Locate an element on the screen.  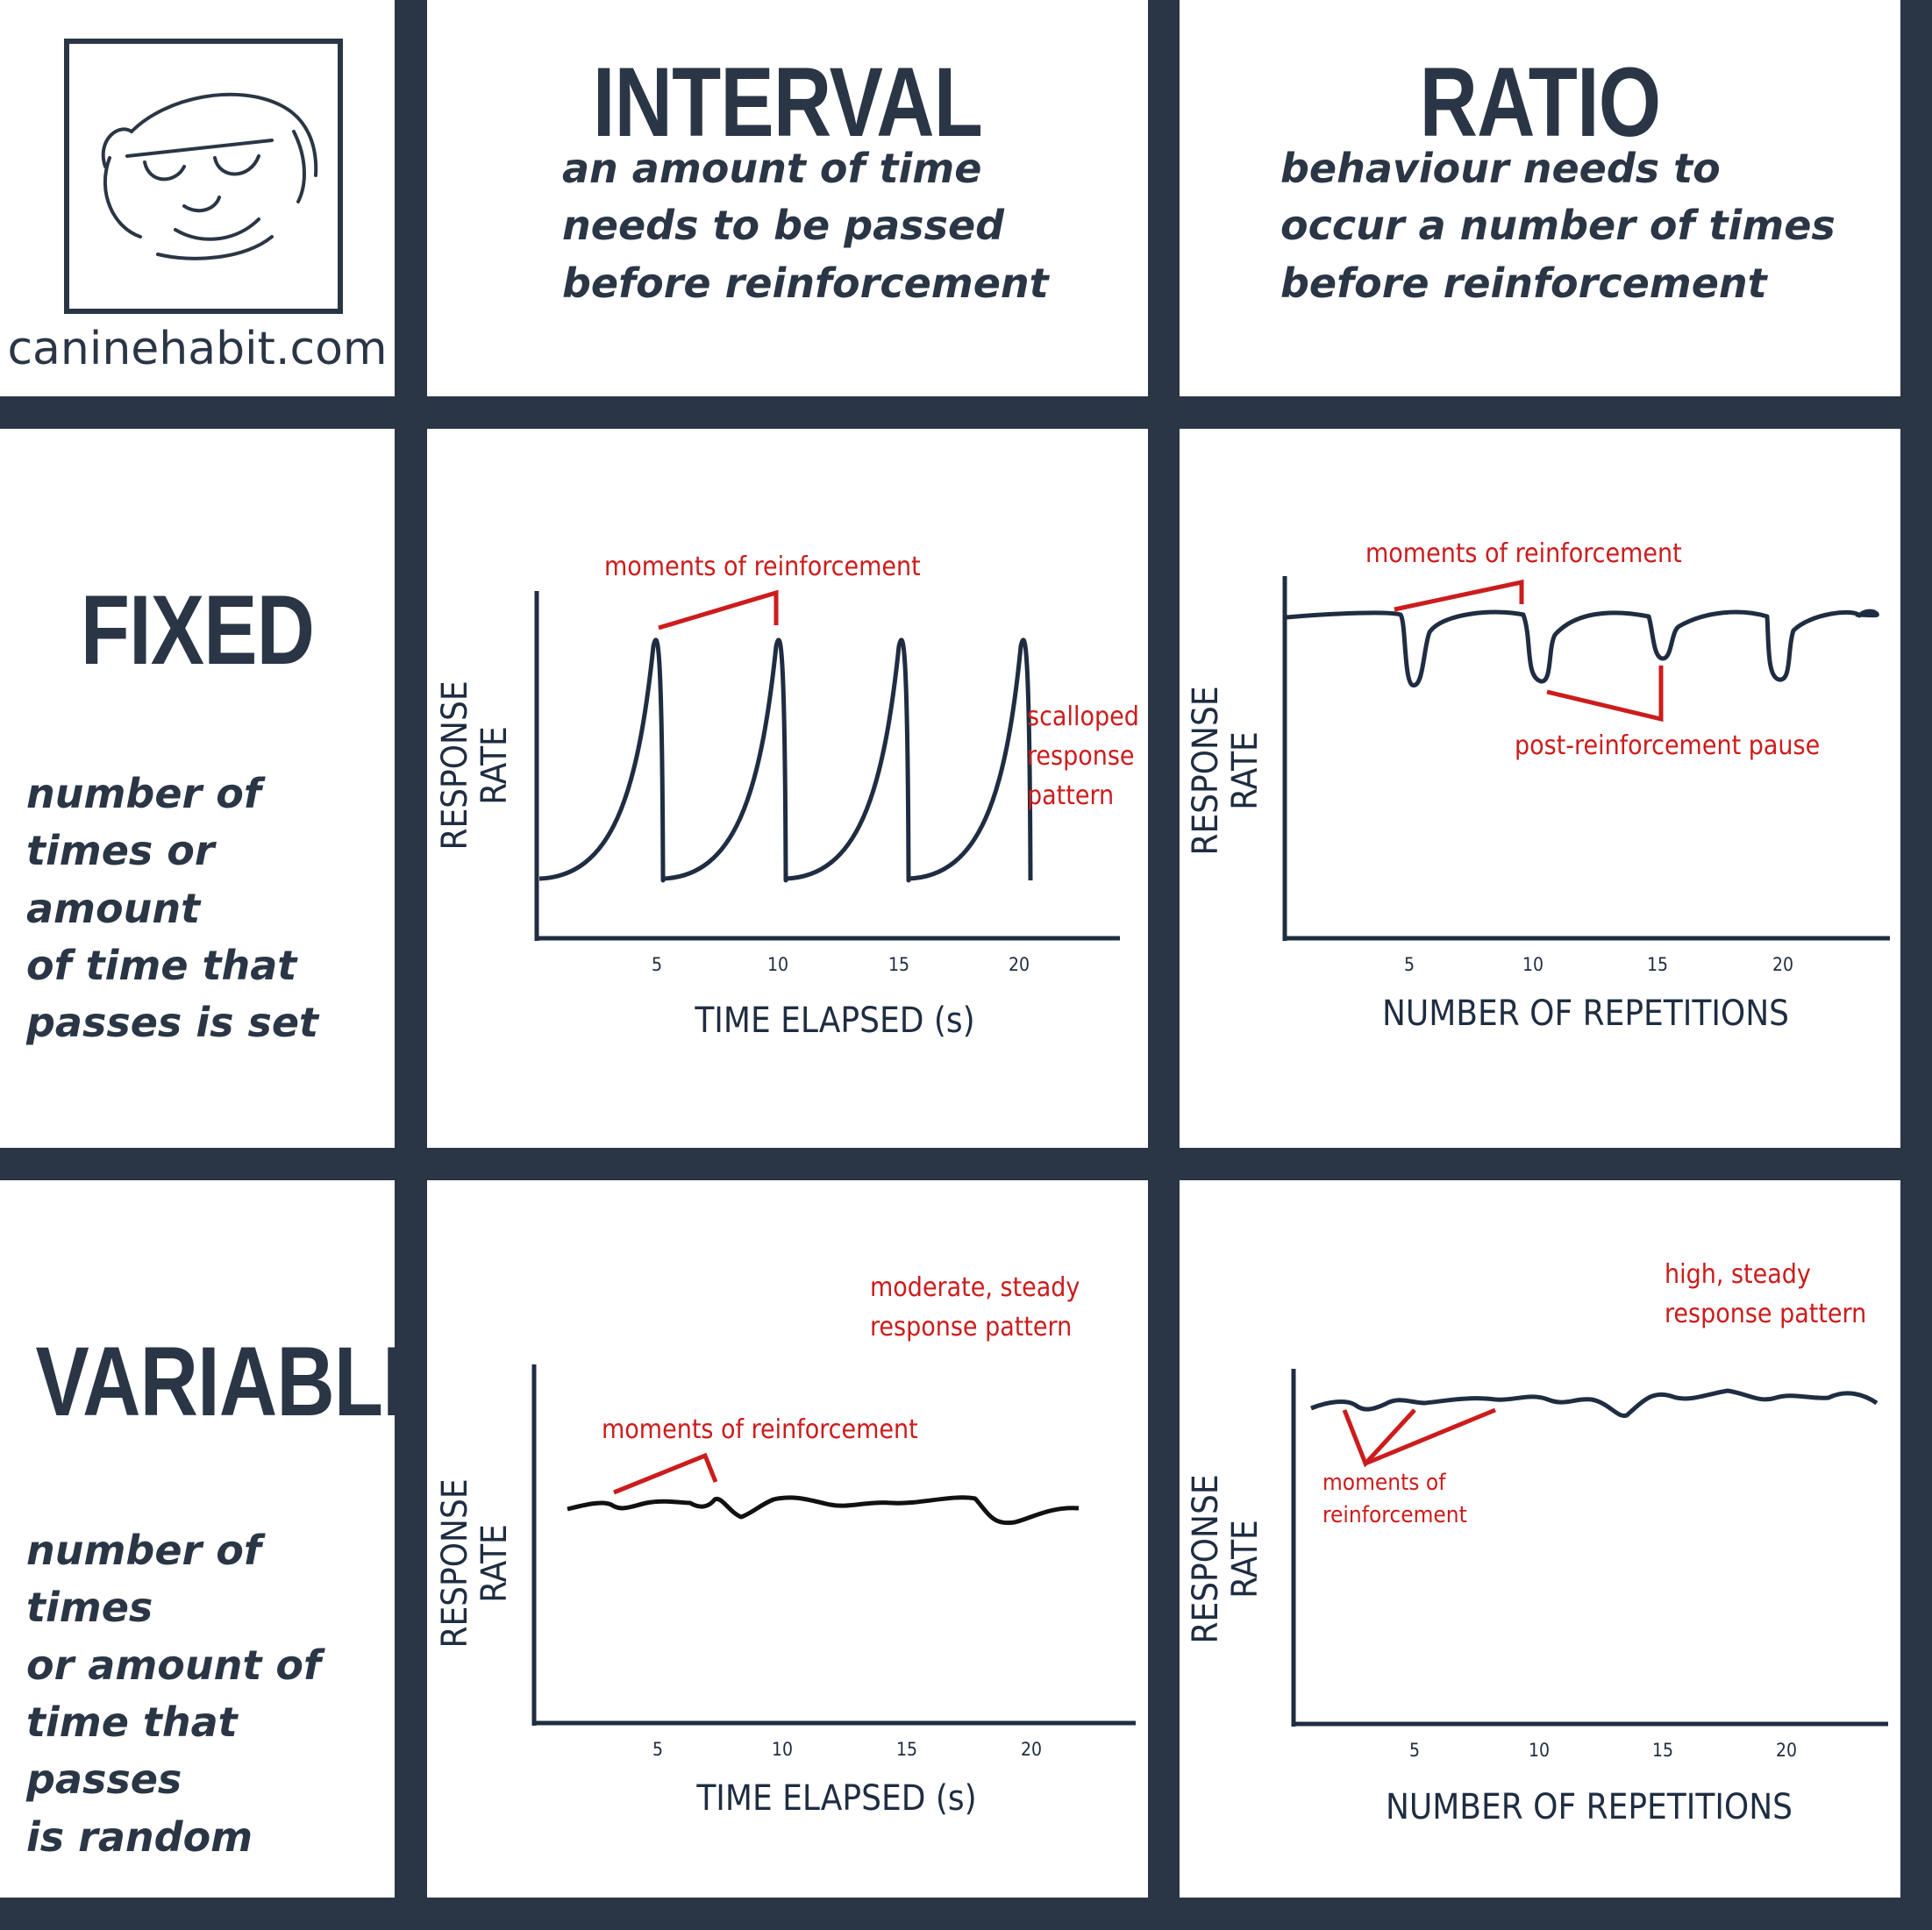
annotation-steady: moderate, steady response pattern is located at coordinates (975, 1307).